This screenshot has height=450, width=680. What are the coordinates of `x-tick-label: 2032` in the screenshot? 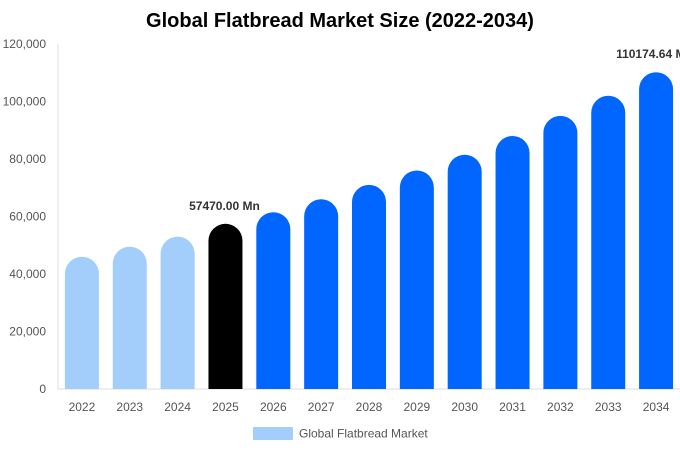 It's located at (560, 407).